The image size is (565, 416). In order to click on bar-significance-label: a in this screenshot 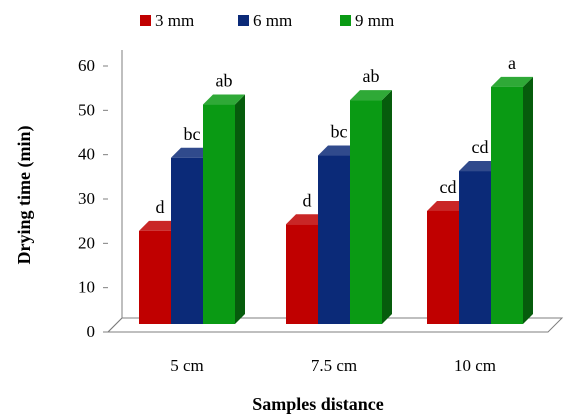, I will do `click(512, 63)`.